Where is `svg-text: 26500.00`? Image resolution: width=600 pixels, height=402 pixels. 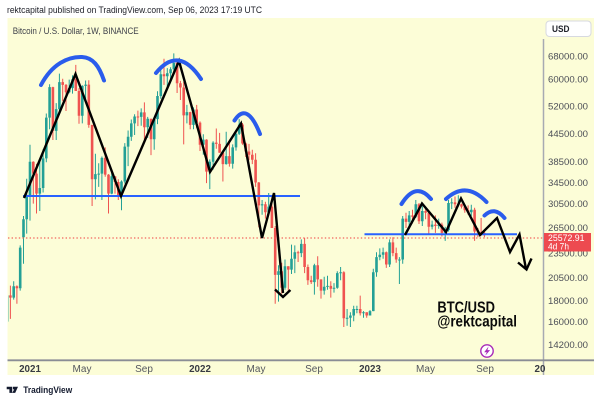 svg-text: 26500.00 is located at coordinates (568, 228).